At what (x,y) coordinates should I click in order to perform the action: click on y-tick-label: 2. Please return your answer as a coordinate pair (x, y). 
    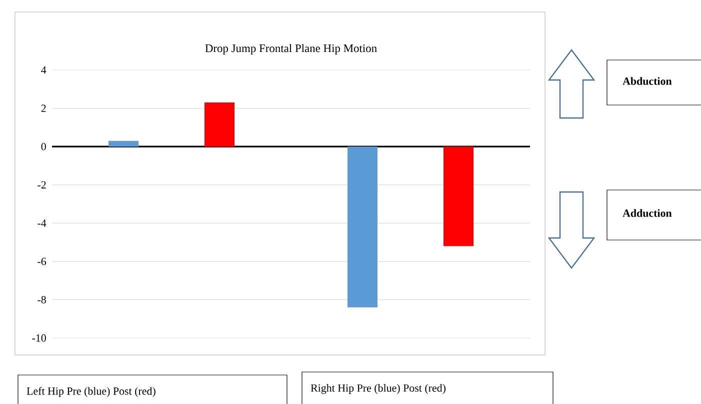
    Looking at the image, I should click on (43, 108).